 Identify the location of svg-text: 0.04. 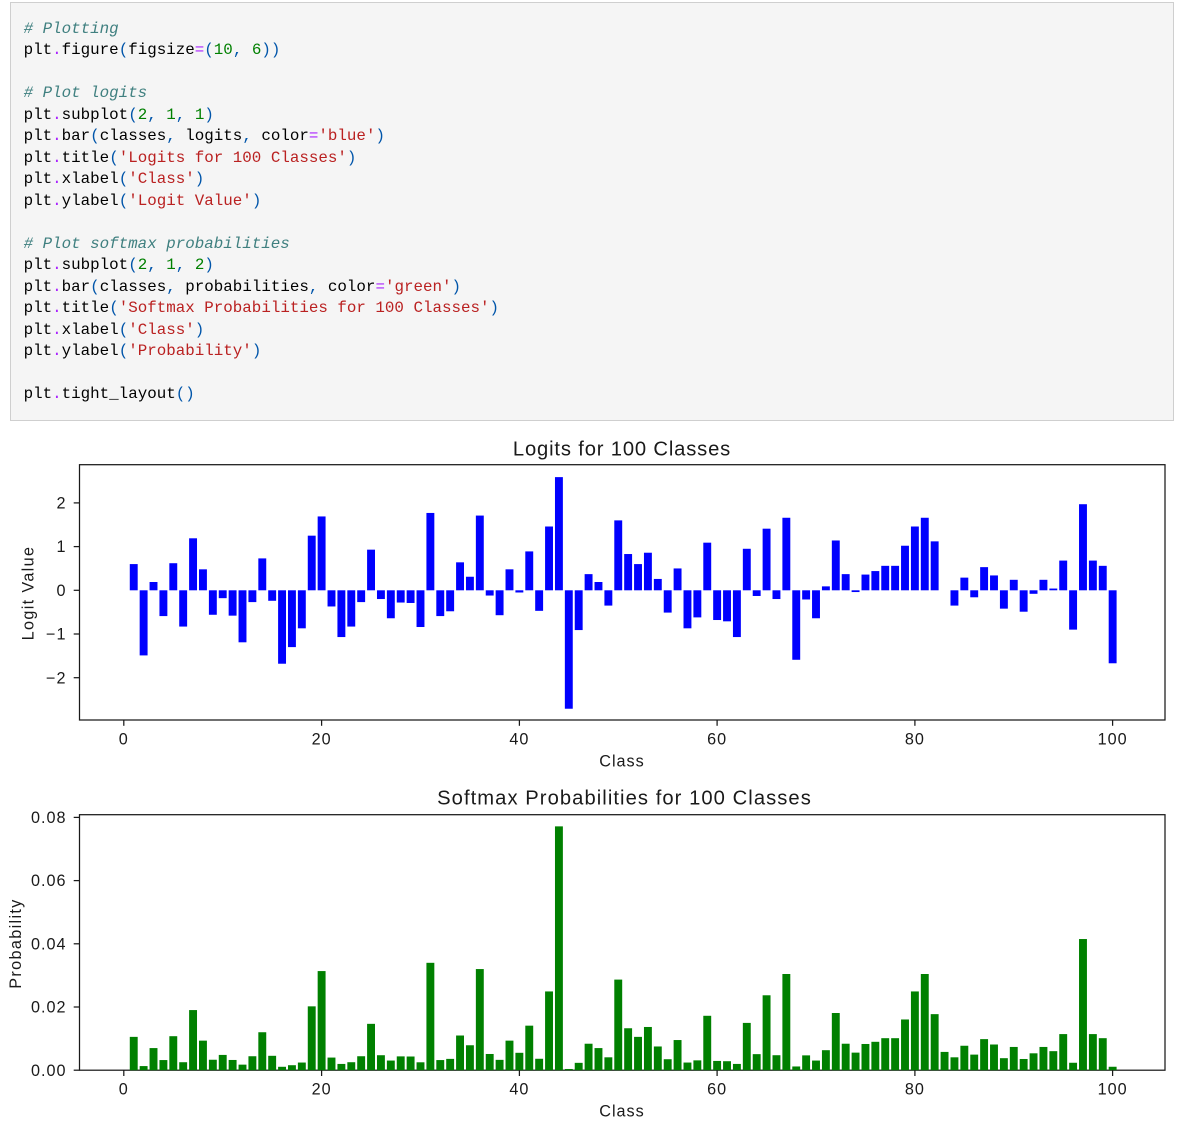
(49, 944).